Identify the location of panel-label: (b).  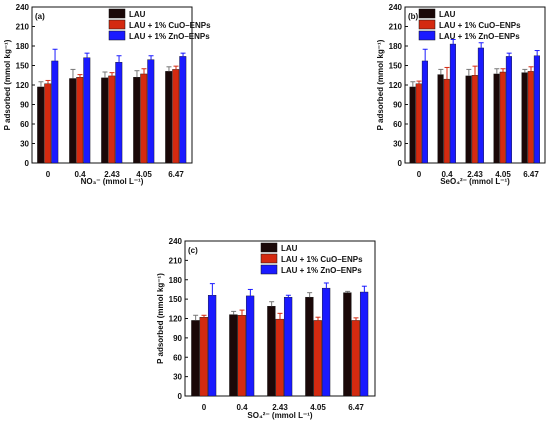
(413, 16).